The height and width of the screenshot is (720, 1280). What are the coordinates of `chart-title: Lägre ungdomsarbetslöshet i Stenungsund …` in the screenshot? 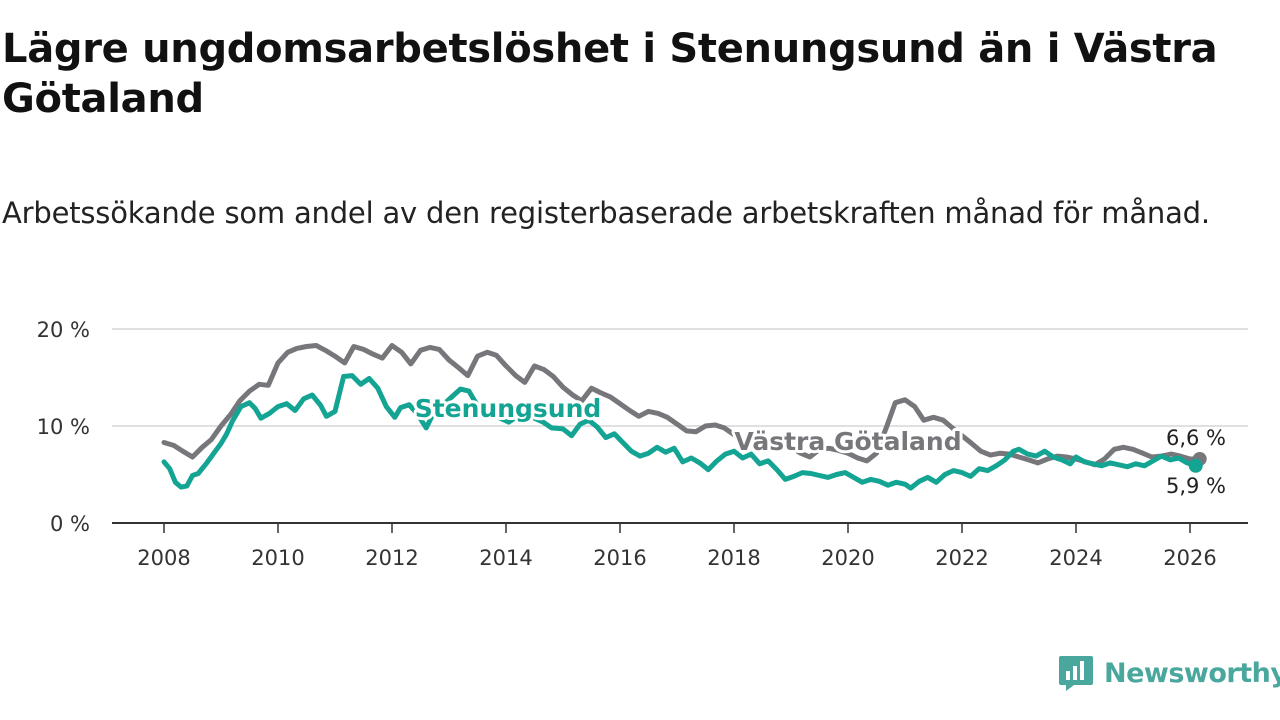 It's located at (610, 74).